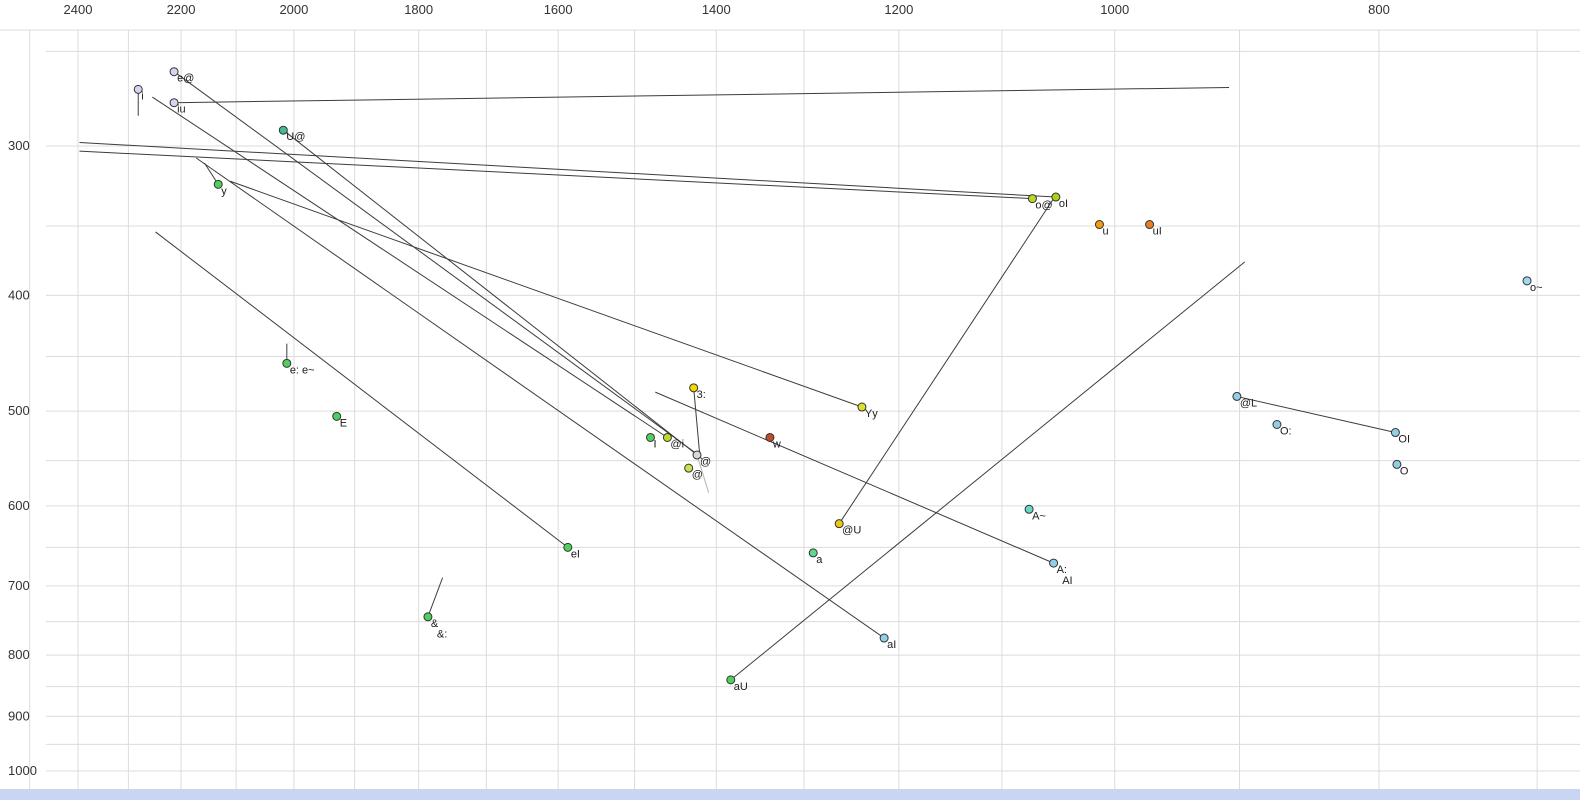 Image resolution: width=1580 pixels, height=800 pixels. Describe the element at coordinates (1105, 232) in the screenshot. I see `vowel-label-u: u` at that location.